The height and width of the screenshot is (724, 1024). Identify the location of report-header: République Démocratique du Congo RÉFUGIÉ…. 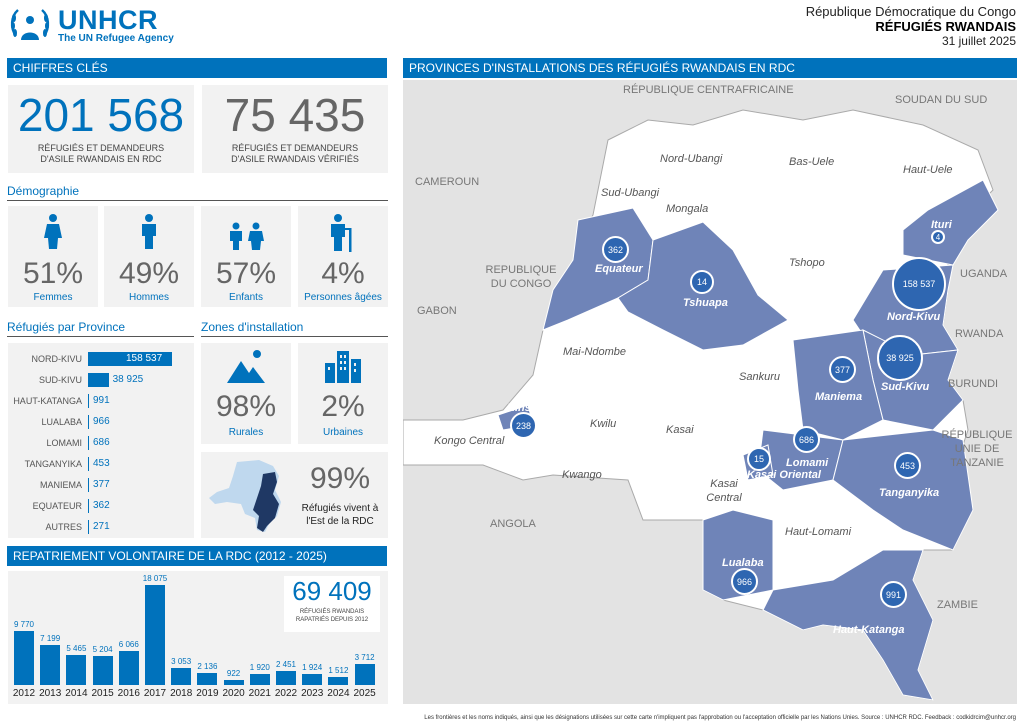
(911, 26).